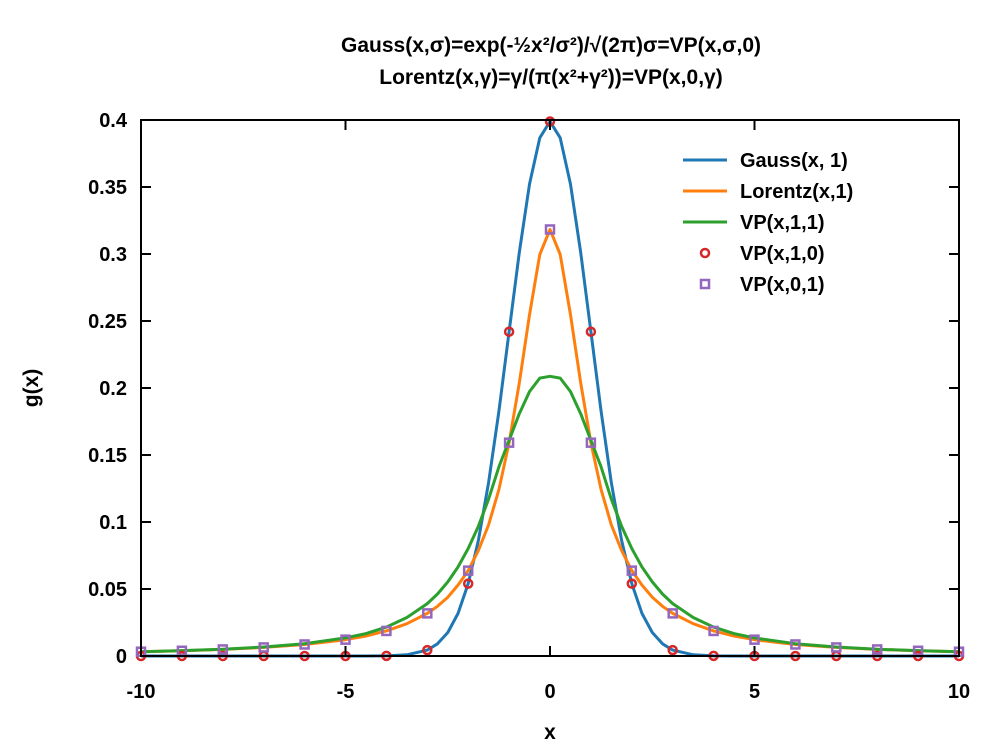  I want to click on y-tick-label: 0.4, so click(113, 121).